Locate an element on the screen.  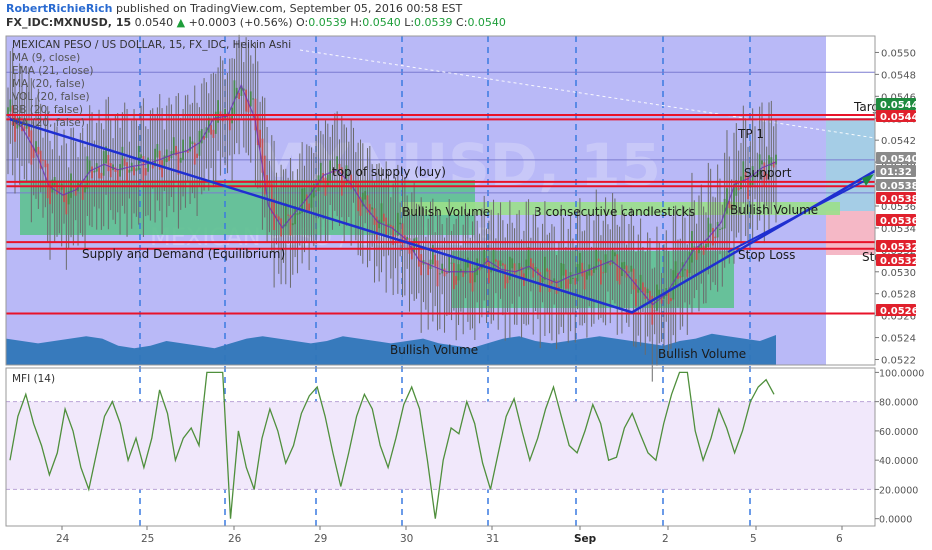
mfi-tick-label-2: 60.0000 is located at coordinates (898, 432).